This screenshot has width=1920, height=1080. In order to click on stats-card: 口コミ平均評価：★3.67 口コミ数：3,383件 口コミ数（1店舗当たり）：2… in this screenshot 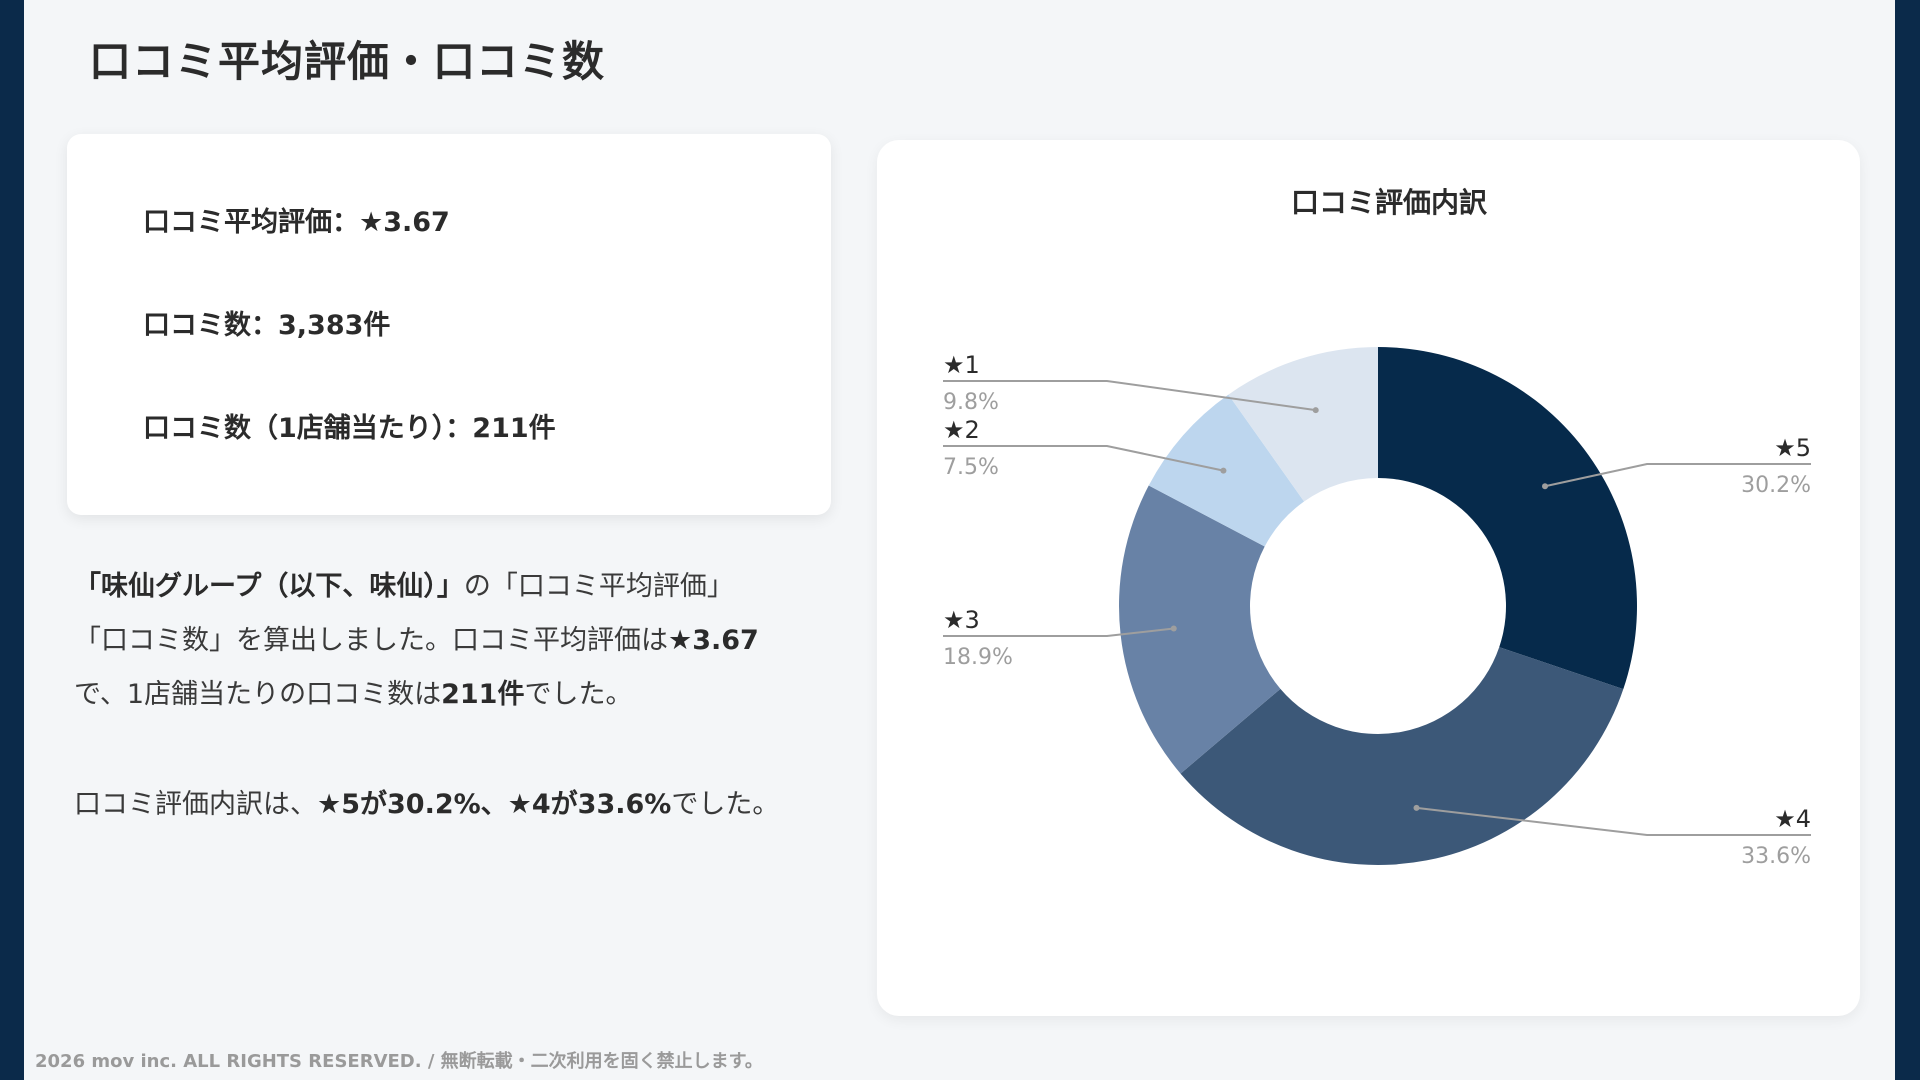, I will do `click(449, 324)`.